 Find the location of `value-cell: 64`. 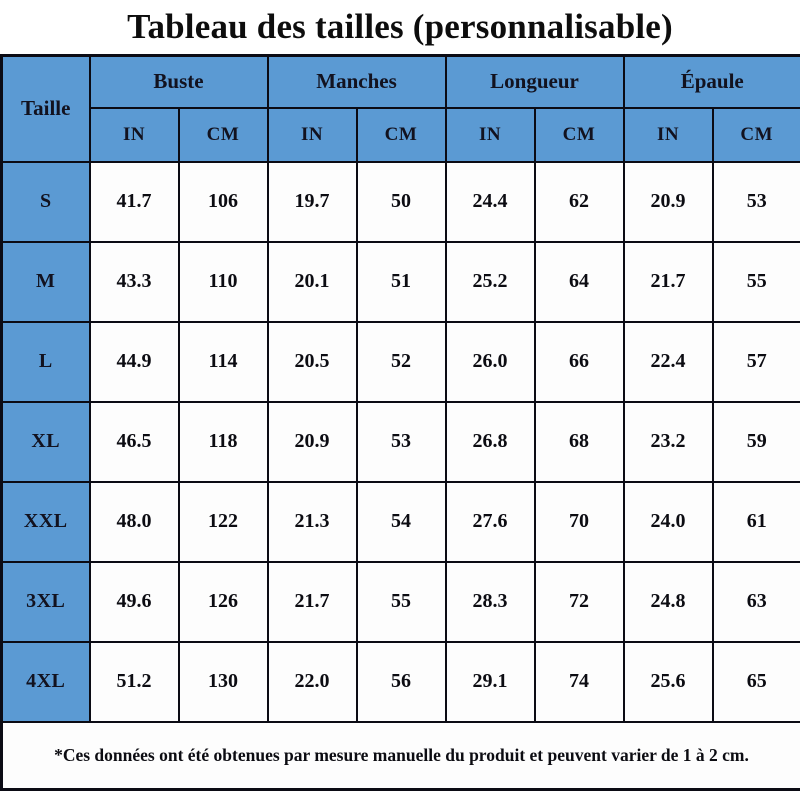

value-cell: 64 is located at coordinates (579, 281).